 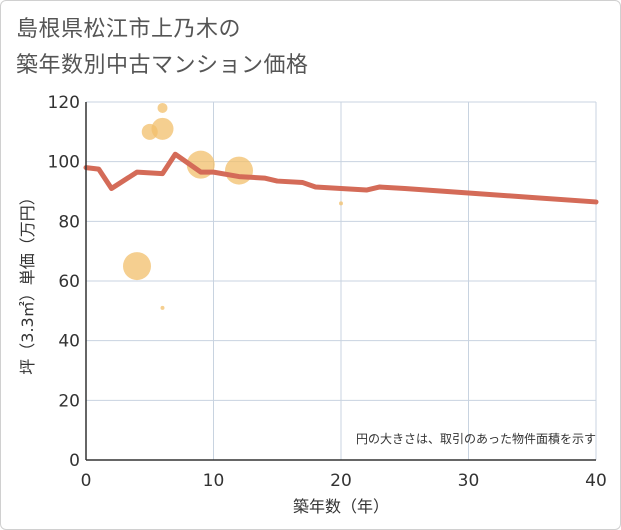 I want to click on y-tick-label: 100, so click(x=64, y=163).